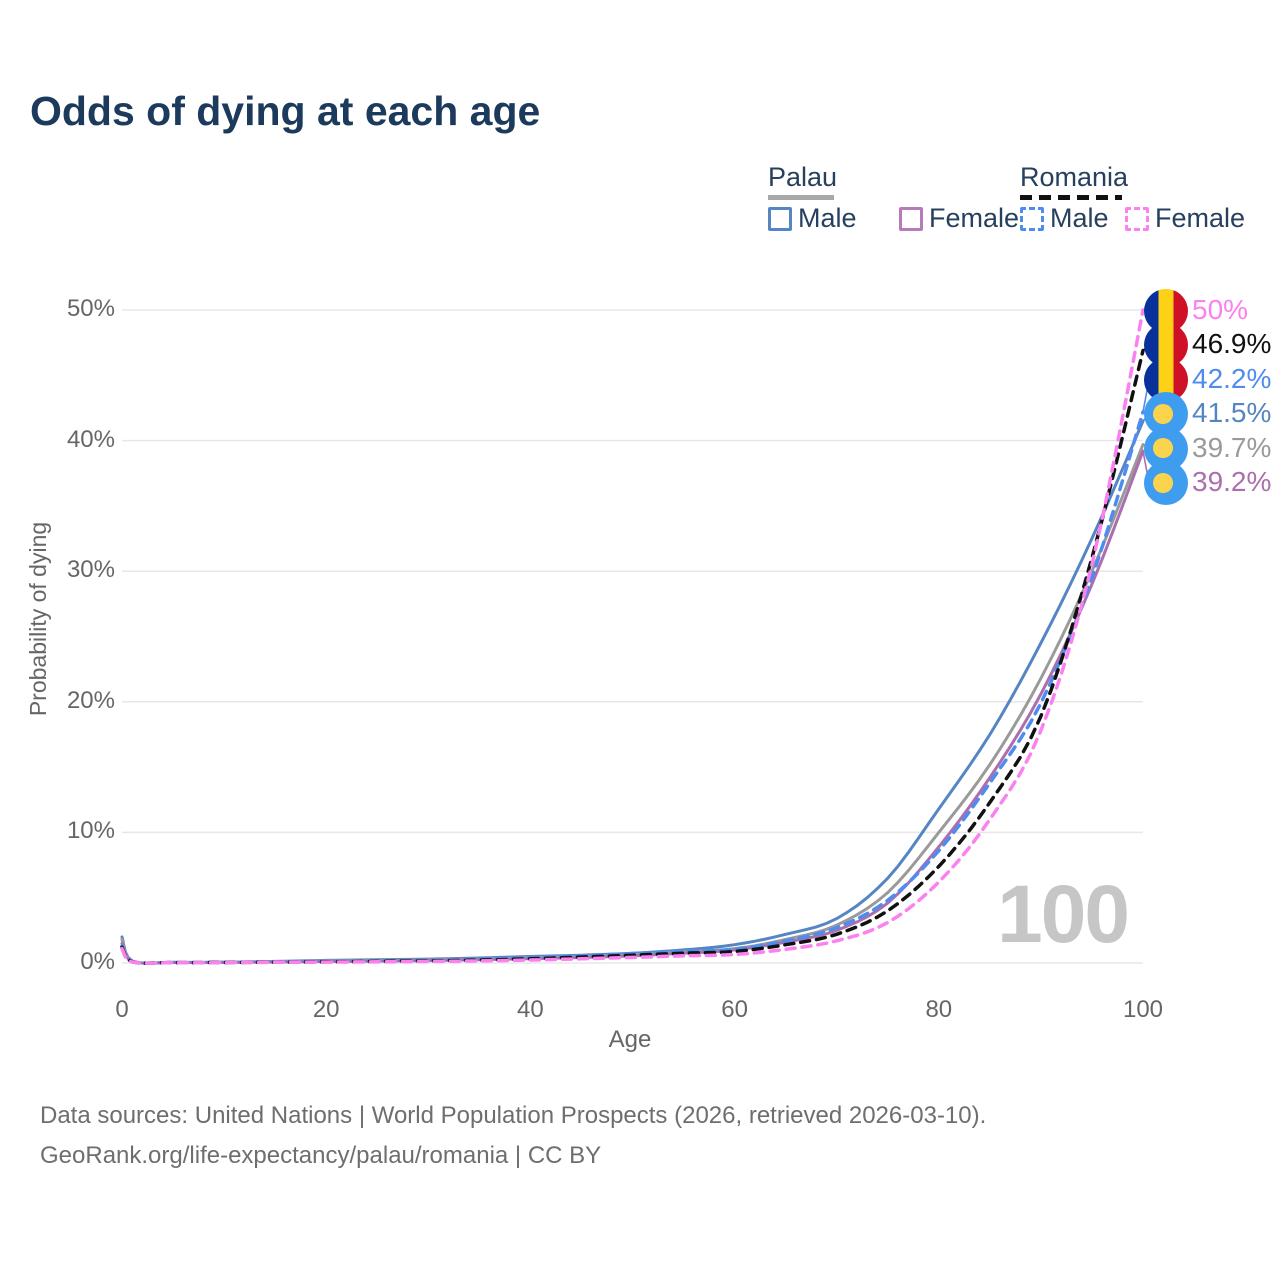  What do you see at coordinates (285, 111) in the screenshot?
I see `page-title: Odds of dying at each age` at bounding box center [285, 111].